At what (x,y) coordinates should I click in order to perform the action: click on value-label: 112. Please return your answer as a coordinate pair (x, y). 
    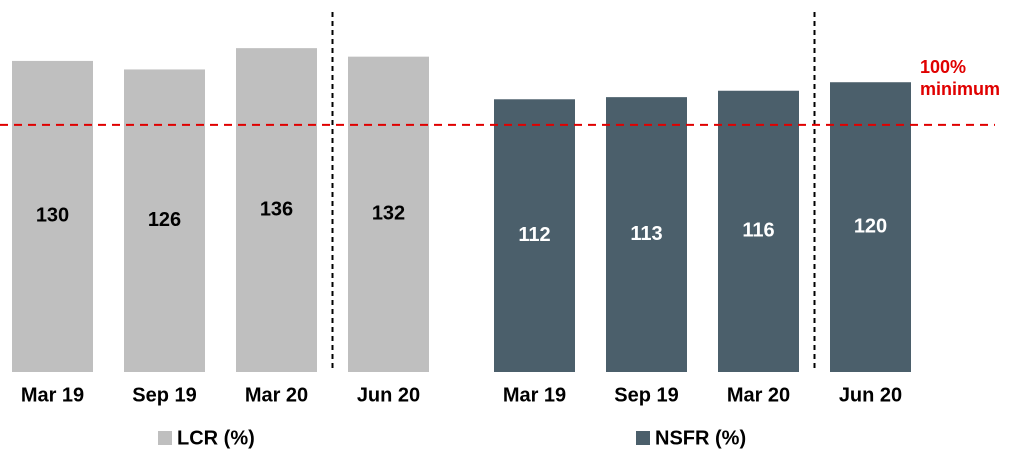
    Looking at the image, I should click on (534, 235).